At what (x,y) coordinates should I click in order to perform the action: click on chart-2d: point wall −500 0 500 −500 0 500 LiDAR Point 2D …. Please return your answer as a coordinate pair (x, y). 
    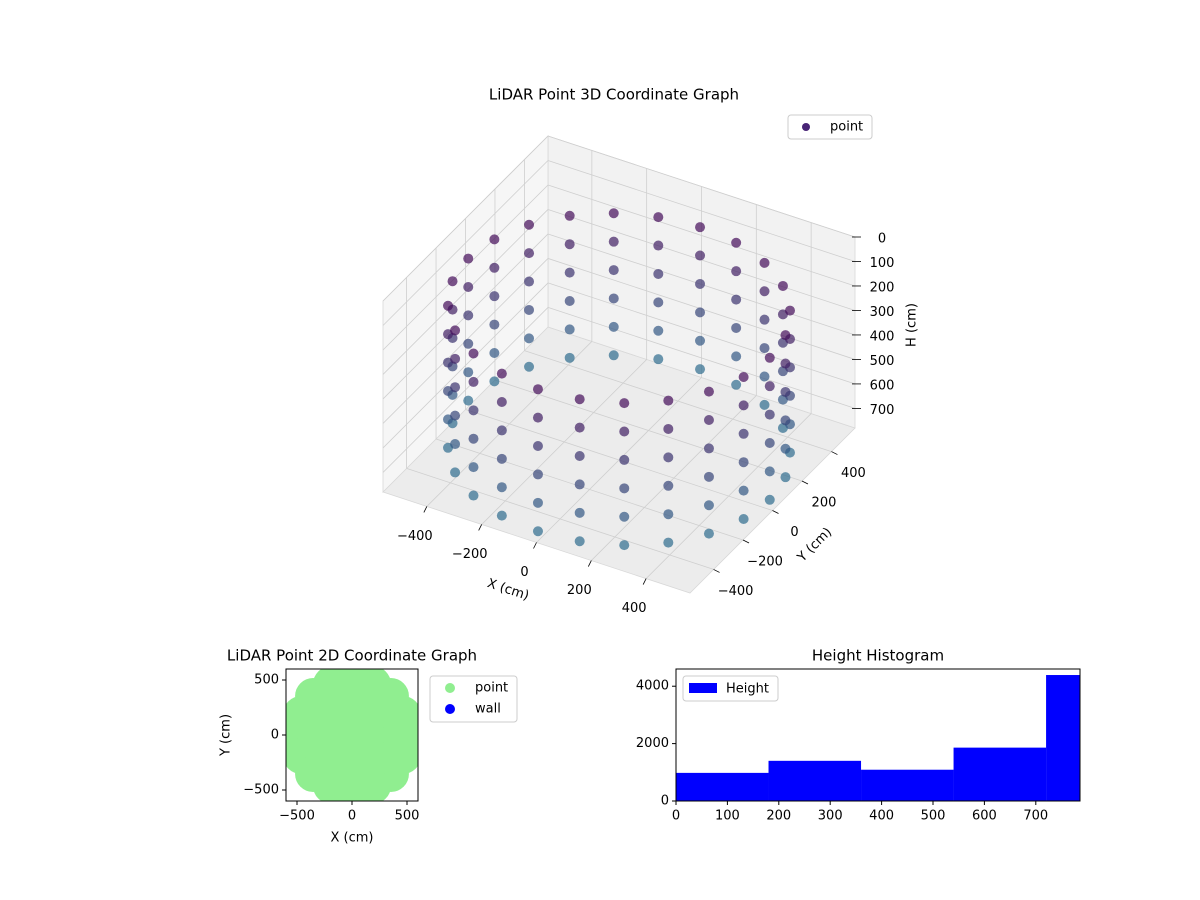
    Looking at the image, I should click on (368, 746).